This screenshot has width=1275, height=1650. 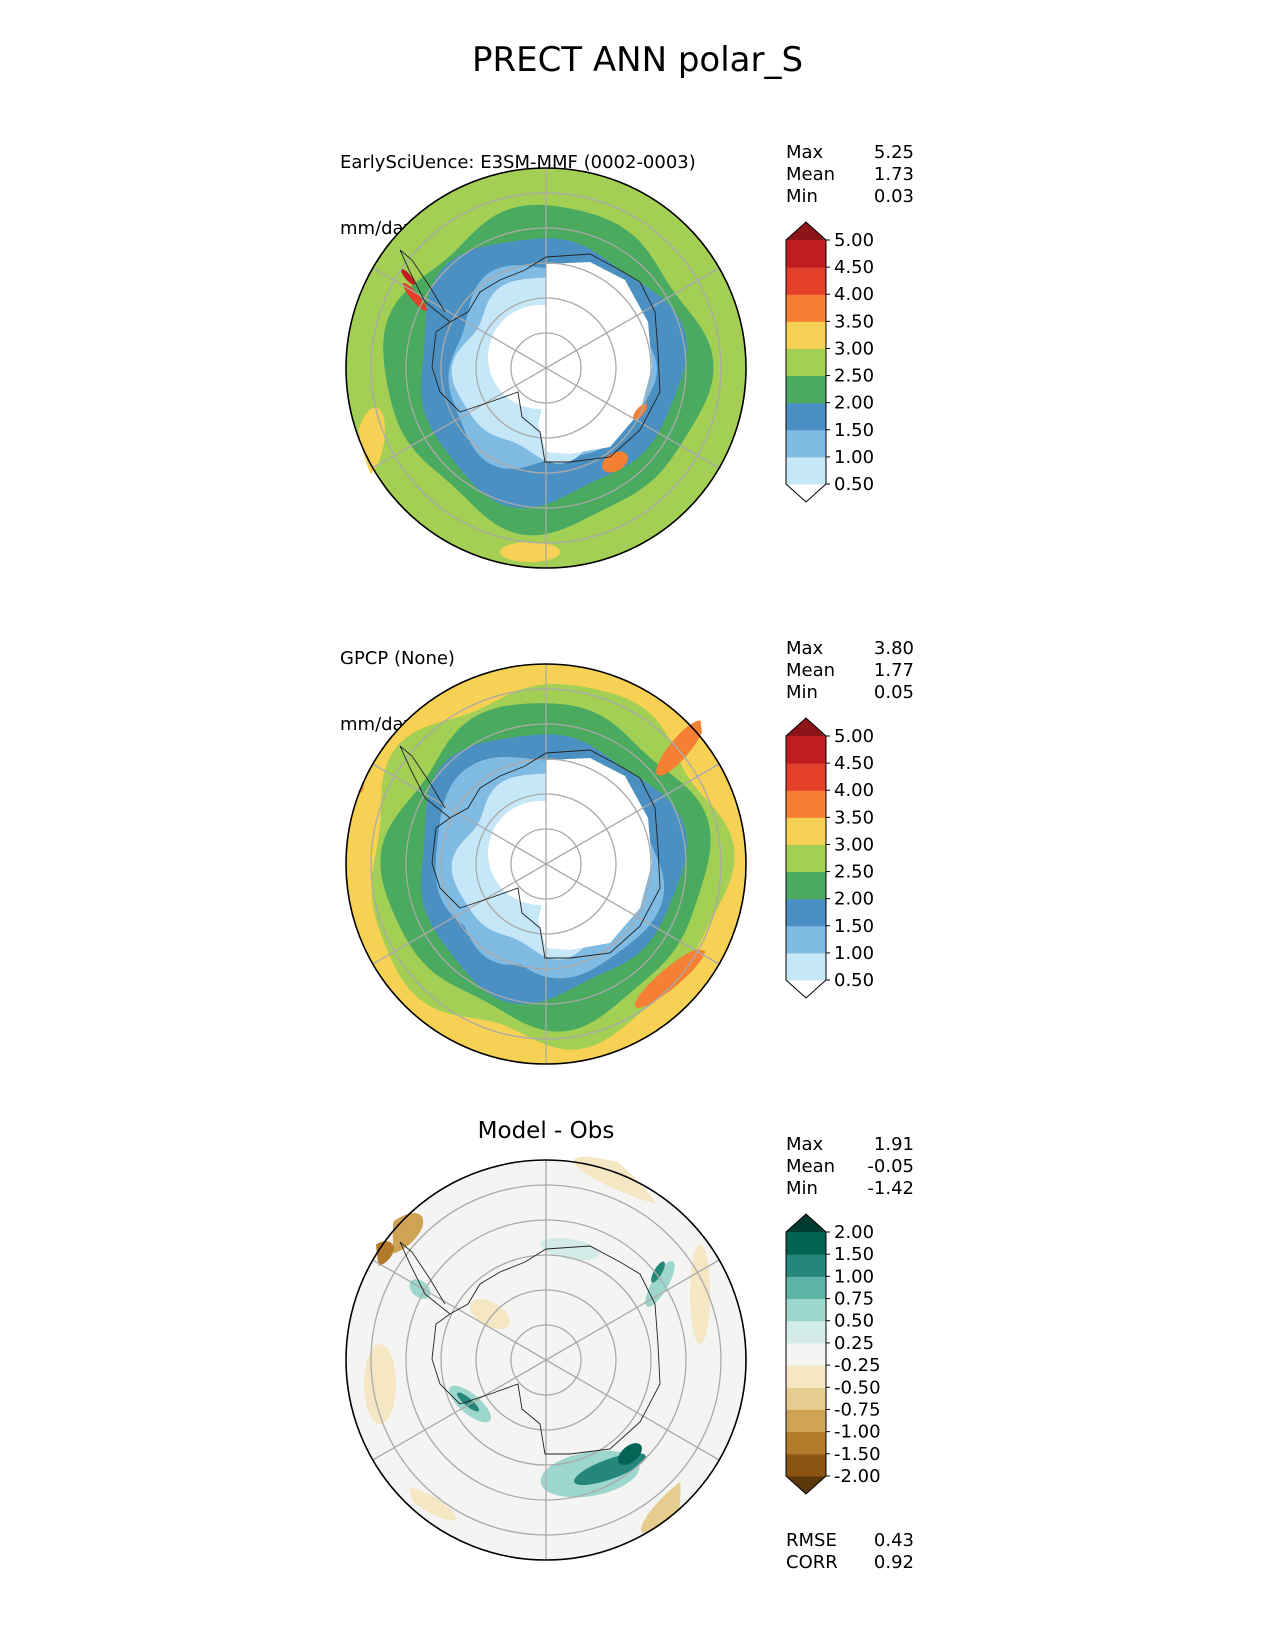 What do you see at coordinates (595, 854) in the screenshot?
I see `field-low-precip` at bounding box center [595, 854].